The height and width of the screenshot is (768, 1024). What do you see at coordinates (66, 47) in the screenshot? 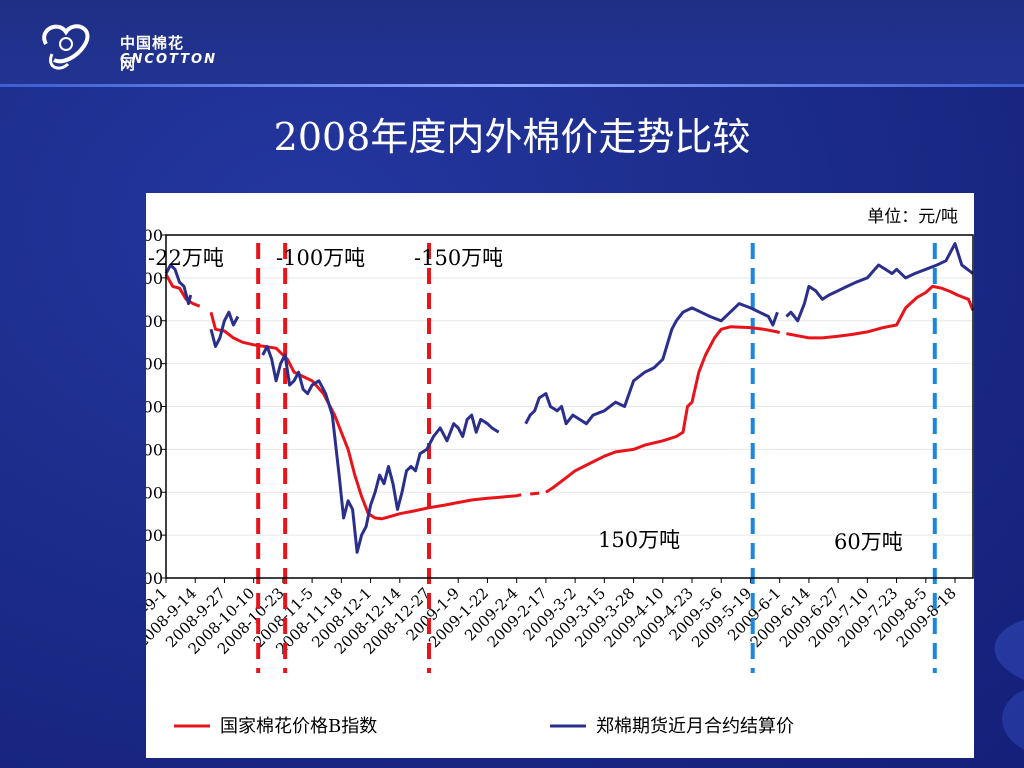
I see `cotton-heart-icon` at bounding box center [66, 47].